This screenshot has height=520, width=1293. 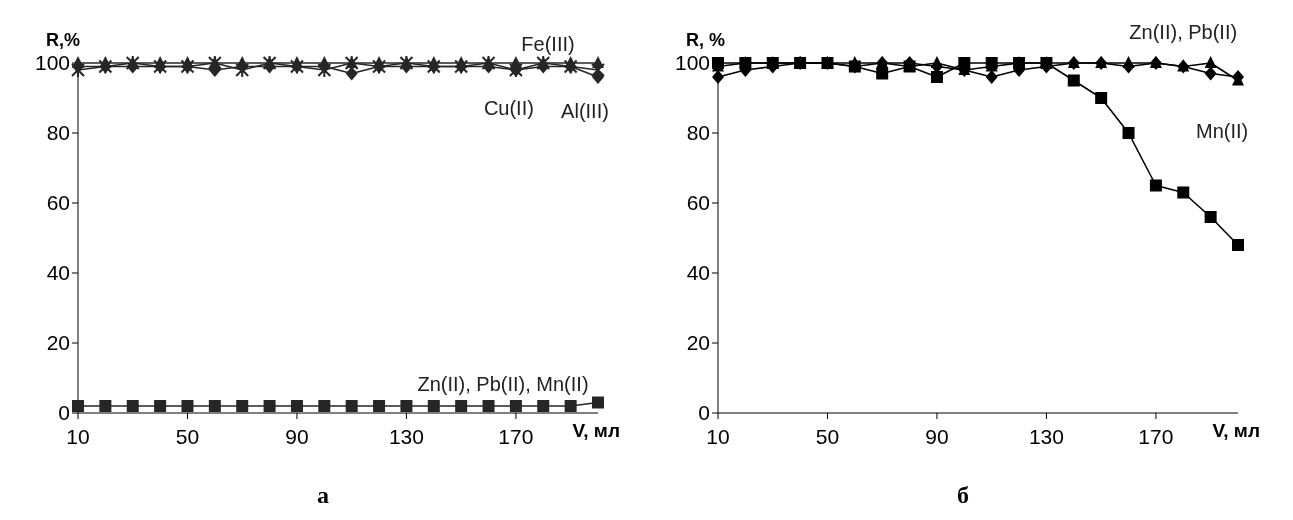 What do you see at coordinates (503, 383) in the screenshot?
I see `annotation: Zn(II), Pb(II), Mn(II)` at bounding box center [503, 383].